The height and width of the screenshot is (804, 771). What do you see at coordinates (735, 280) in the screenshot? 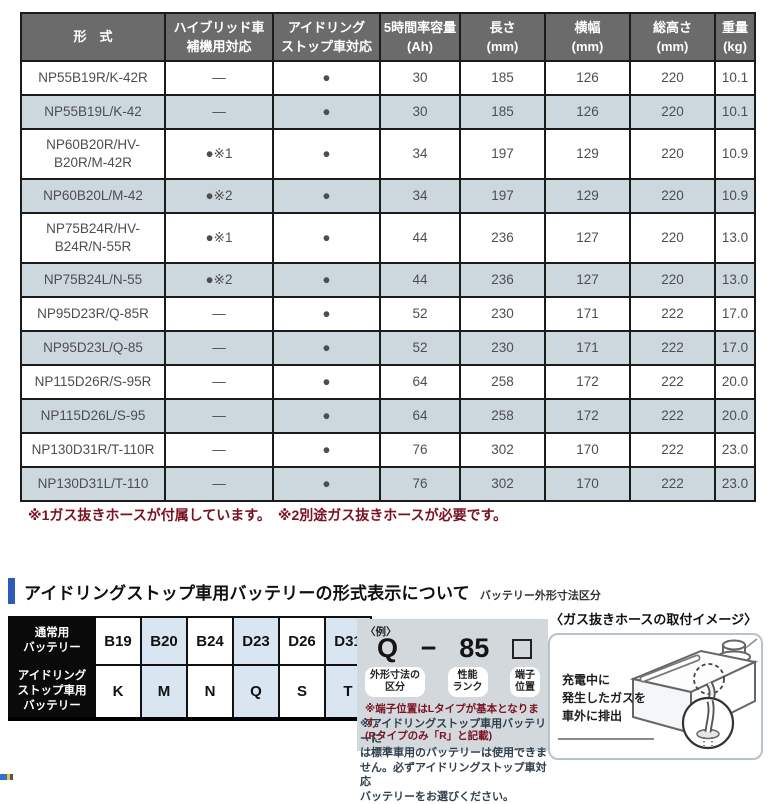
I see `weight-cell: 13.0` at bounding box center [735, 280].